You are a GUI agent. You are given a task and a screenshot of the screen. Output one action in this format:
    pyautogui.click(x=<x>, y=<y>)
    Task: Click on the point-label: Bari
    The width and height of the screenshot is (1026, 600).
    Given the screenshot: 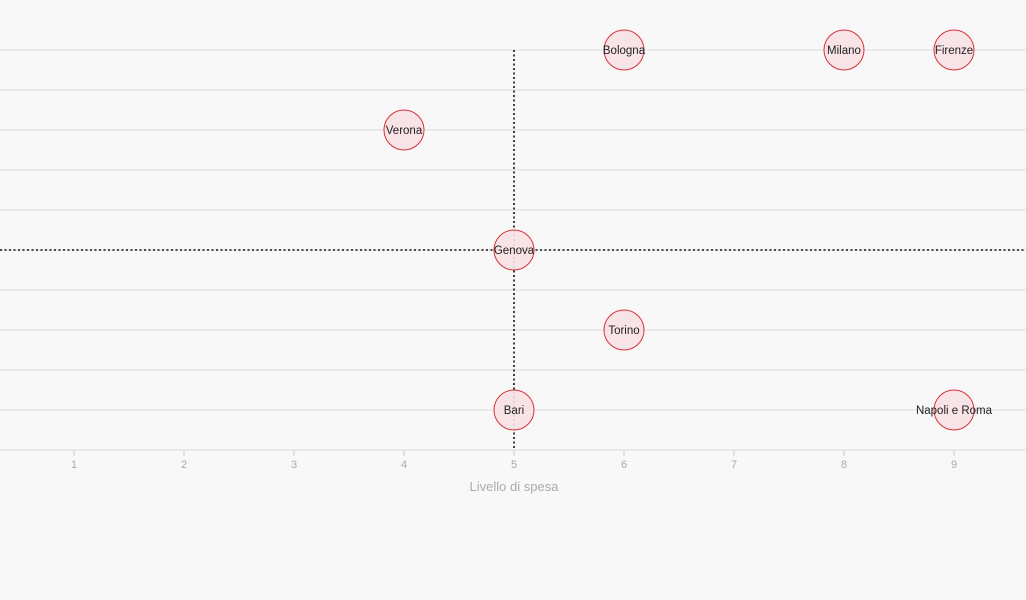 What is the action you would take?
    pyautogui.click(x=514, y=411)
    